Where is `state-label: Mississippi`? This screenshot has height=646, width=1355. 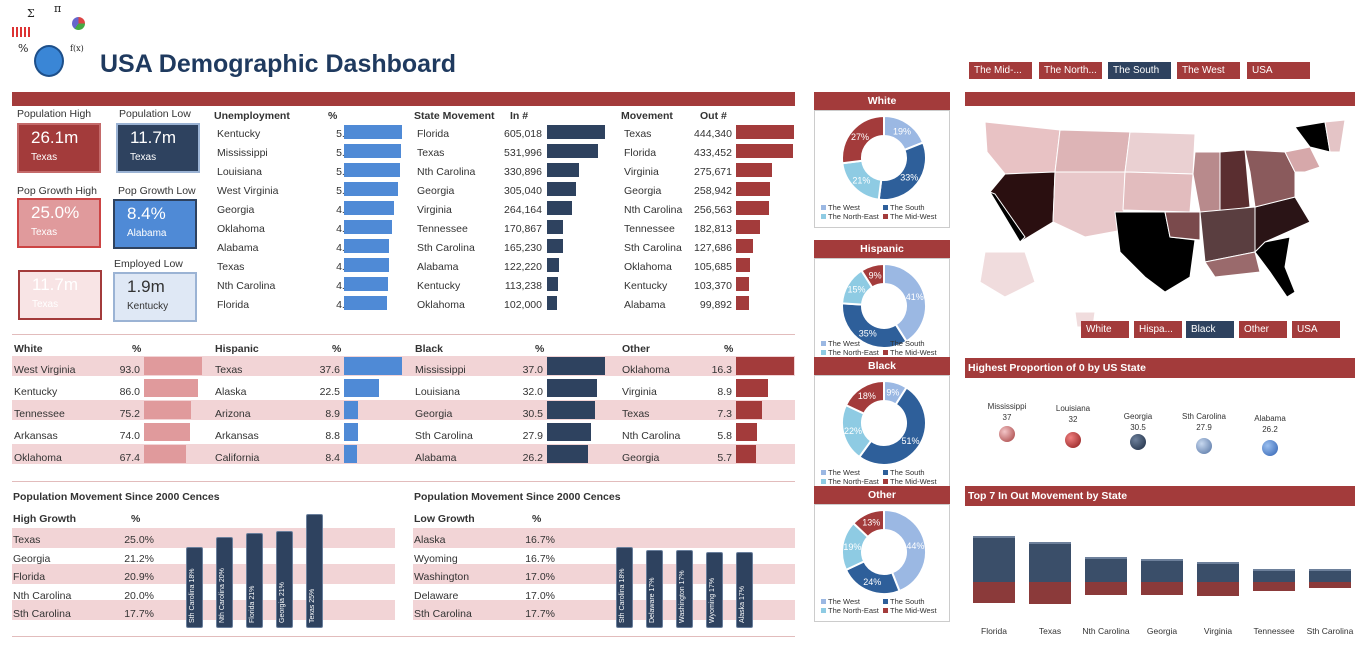 state-label: Mississippi is located at coordinates (1007, 406).